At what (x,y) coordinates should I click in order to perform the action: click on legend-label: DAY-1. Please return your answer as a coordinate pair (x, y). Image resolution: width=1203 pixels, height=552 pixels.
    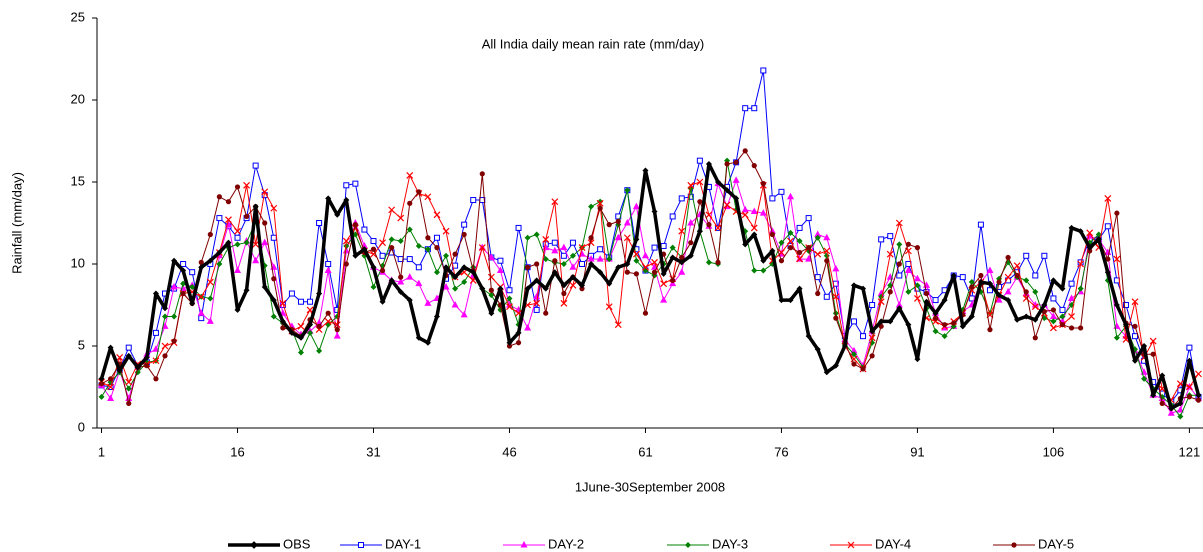
    Looking at the image, I should click on (403, 543).